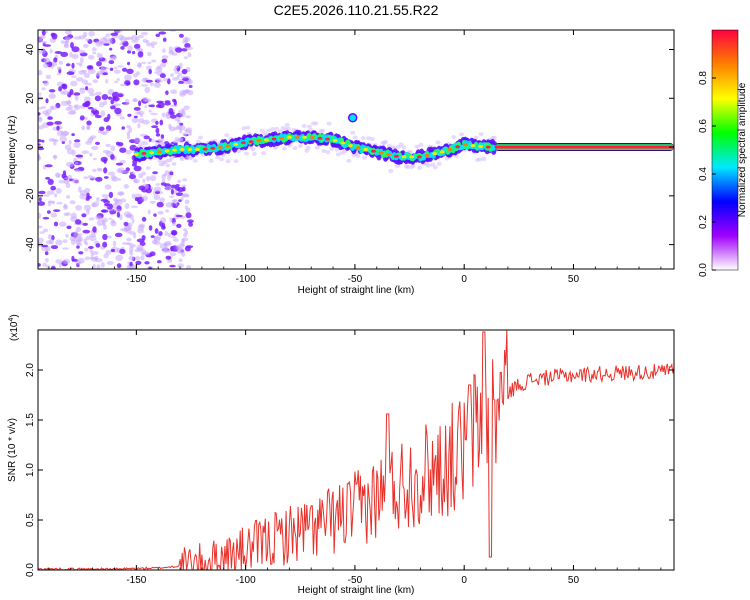 The width and height of the screenshot is (750, 600). Describe the element at coordinates (185, 152) in the screenshot. I see `spectrogram-ridge-inner` at that location.